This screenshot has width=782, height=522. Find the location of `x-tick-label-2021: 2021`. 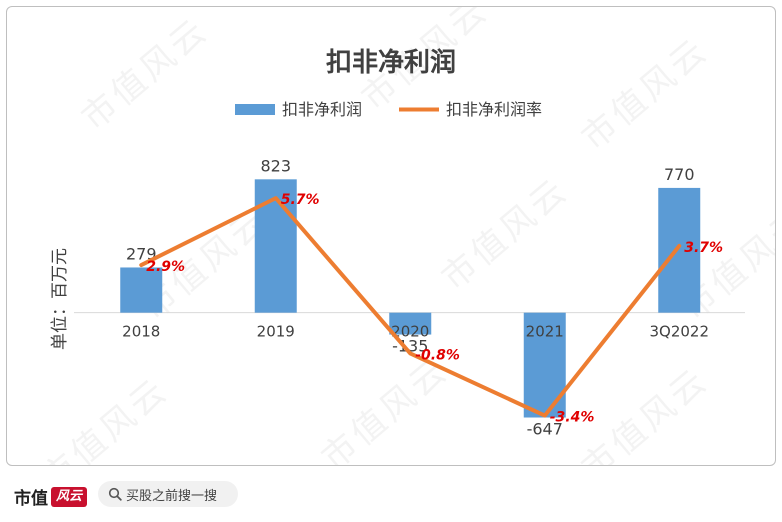

x-tick-label-2021: 2021 is located at coordinates (545, 332).